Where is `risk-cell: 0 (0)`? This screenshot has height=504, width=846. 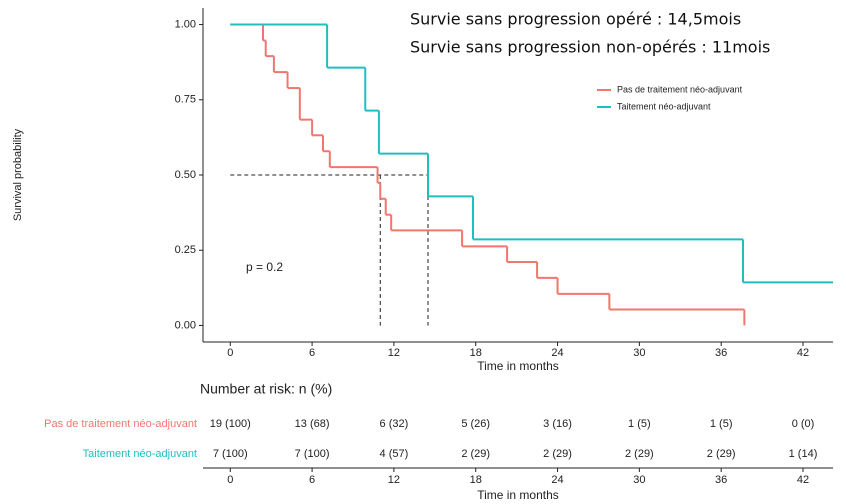
risk-cell: 0 (0) is located at coordinates (803, 424).